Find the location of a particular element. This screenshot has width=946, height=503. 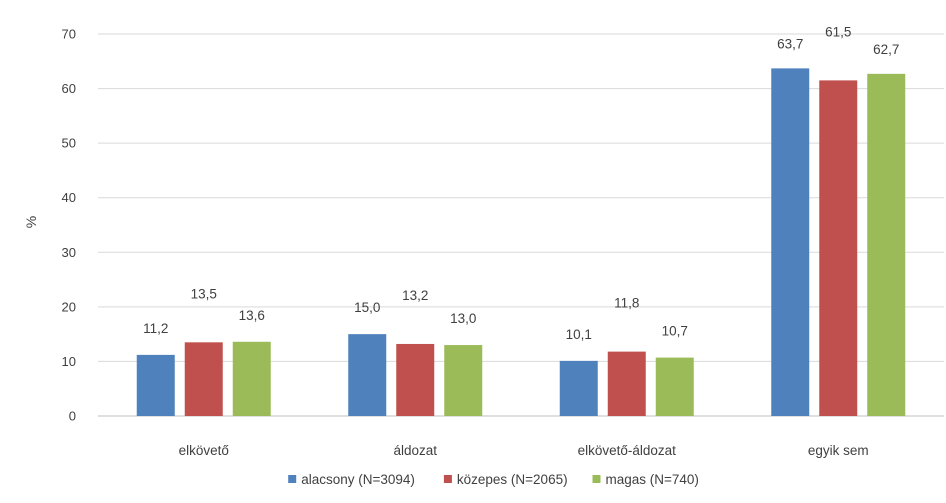

x-category-label: elkövető-áldozat is located at coordinates (627, 450).